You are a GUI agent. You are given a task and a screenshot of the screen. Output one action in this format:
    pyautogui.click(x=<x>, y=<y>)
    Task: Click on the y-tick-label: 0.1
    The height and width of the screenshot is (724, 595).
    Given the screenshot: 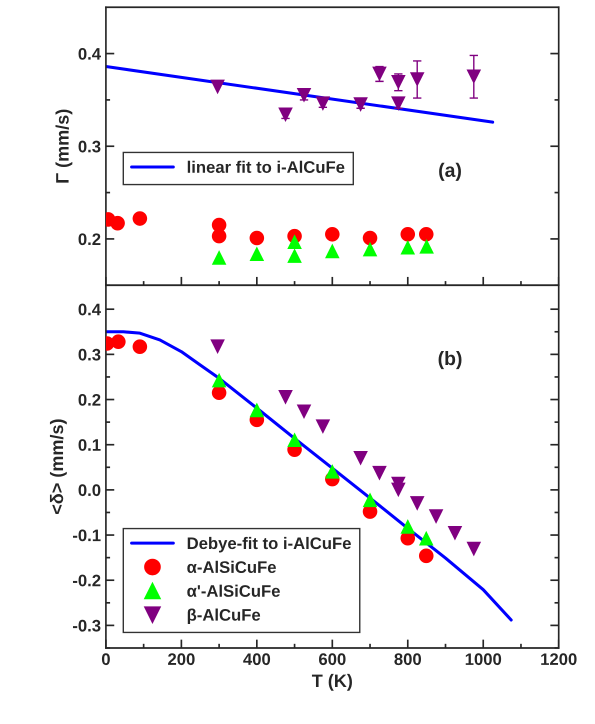 What is the action you would take?
    pyautogui.click(x=89, y=445)
    